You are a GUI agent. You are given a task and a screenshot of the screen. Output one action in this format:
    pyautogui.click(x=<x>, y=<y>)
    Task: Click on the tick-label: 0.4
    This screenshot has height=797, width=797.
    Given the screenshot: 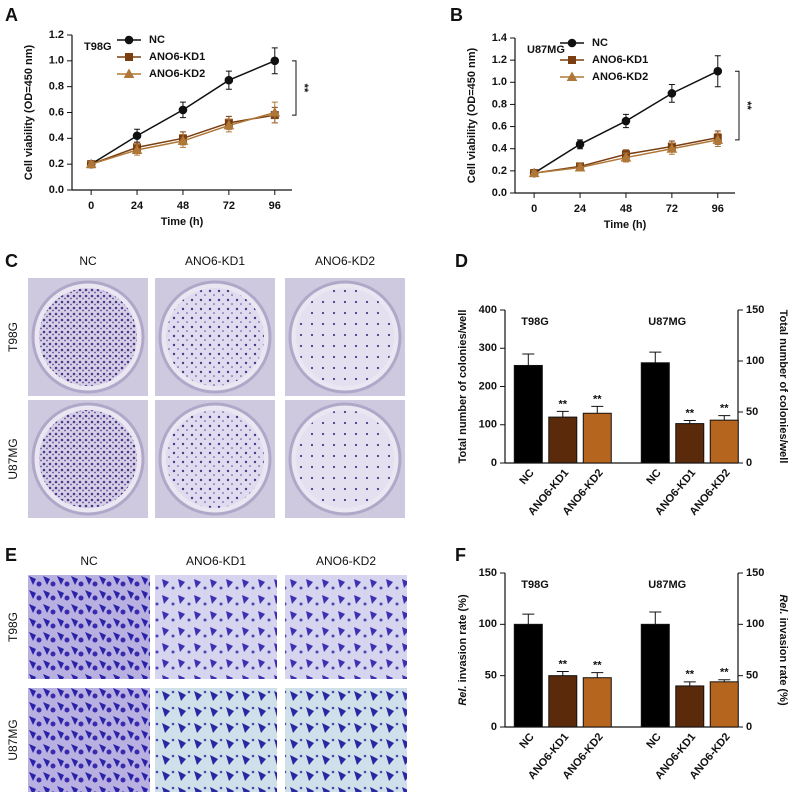 What is the action you would take?
    pyautogui.click(x=500, y=149)
    